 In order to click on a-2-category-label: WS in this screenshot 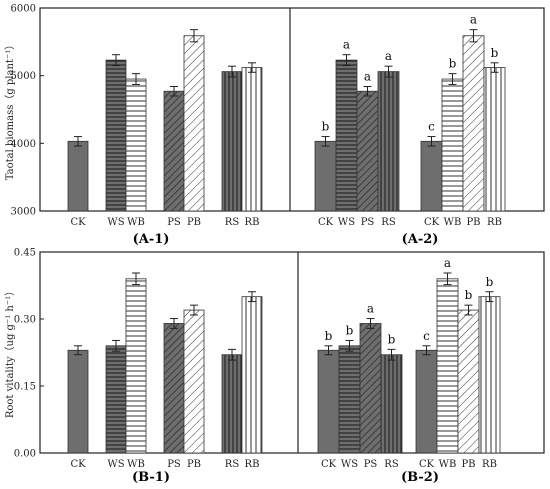, I will do `click(346, 222)`.